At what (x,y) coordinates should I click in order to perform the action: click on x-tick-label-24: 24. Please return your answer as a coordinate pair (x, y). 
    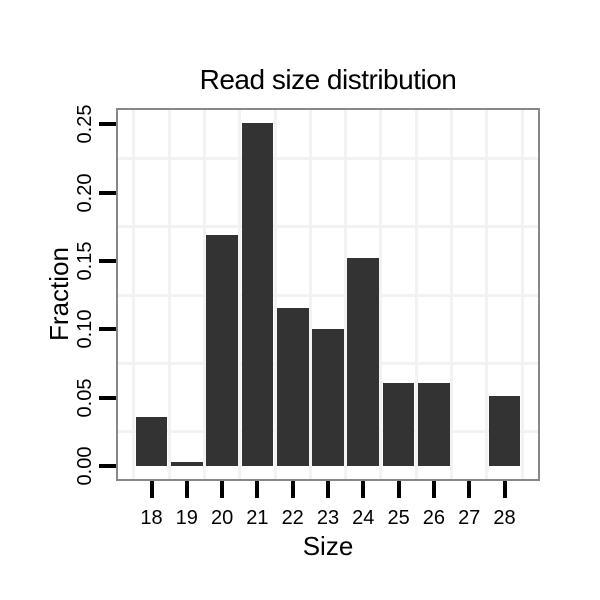
    Looking at the image, I should click on (363, 518).